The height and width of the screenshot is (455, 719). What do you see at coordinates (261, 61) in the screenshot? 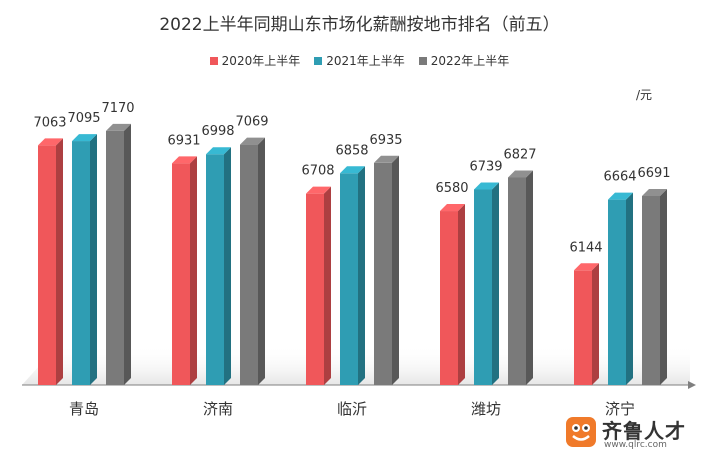
I see `legend-label-2020: 2020年上半年` at bounding box center [261, 61].